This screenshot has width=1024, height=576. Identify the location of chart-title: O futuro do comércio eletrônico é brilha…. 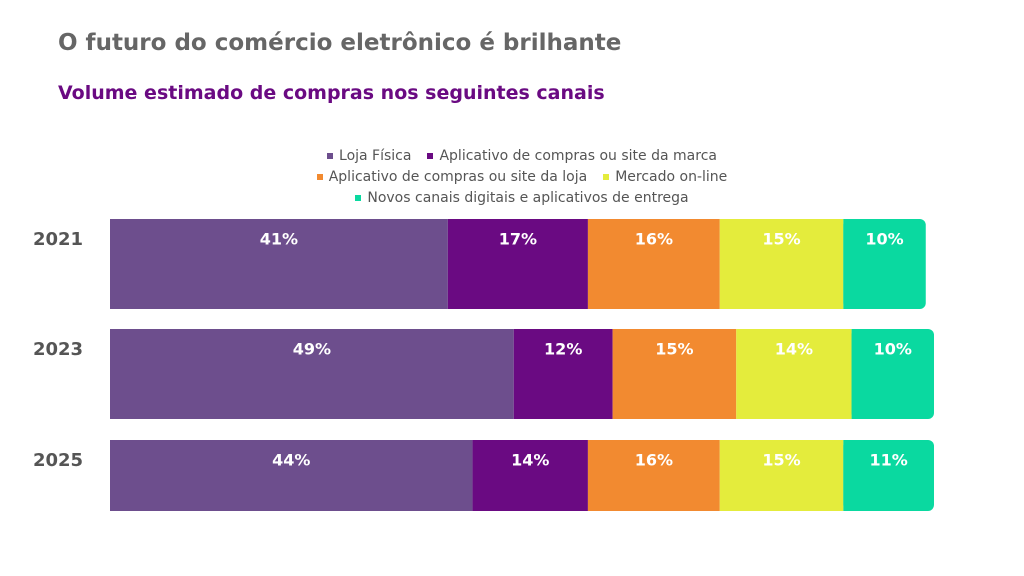
(340, 43).